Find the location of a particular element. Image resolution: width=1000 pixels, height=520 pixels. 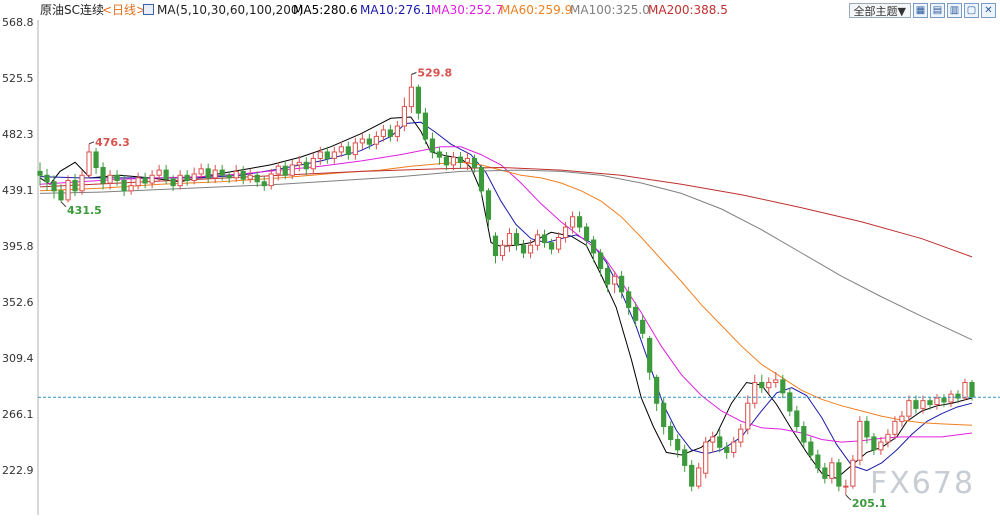

window-icon: ▢ is located at coordinates (971, 10).